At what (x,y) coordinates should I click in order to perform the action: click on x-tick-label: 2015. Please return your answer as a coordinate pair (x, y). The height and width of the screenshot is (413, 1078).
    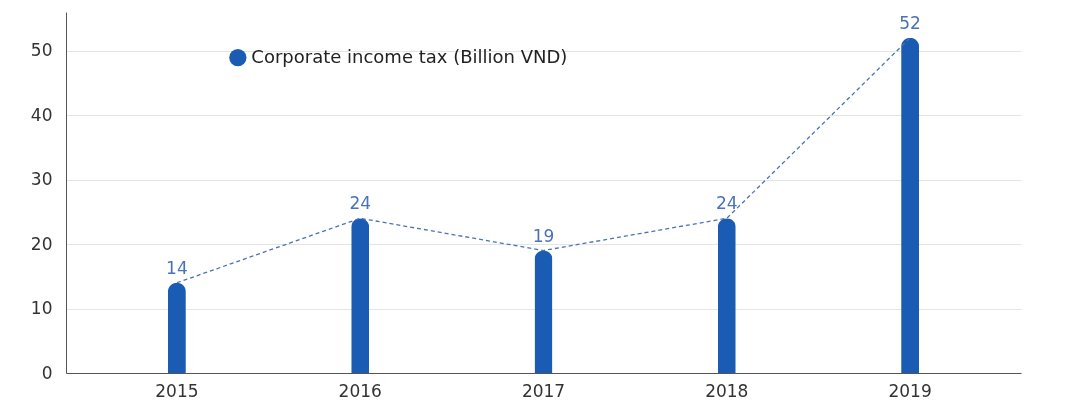
    Looking at the image, I should click on (177, 390).